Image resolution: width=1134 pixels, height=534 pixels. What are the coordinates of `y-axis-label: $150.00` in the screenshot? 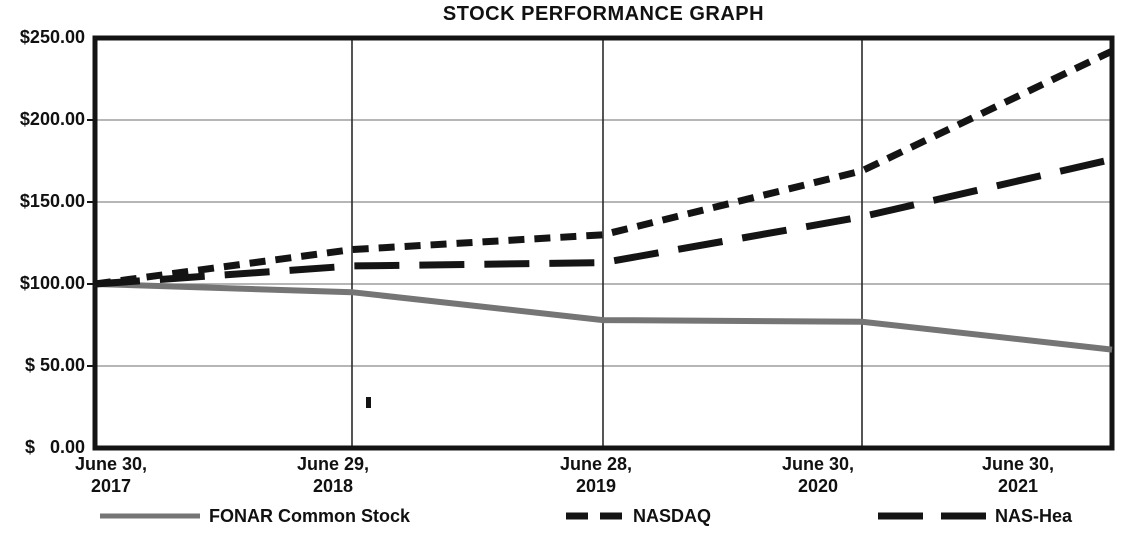 It's located at (52, 201).